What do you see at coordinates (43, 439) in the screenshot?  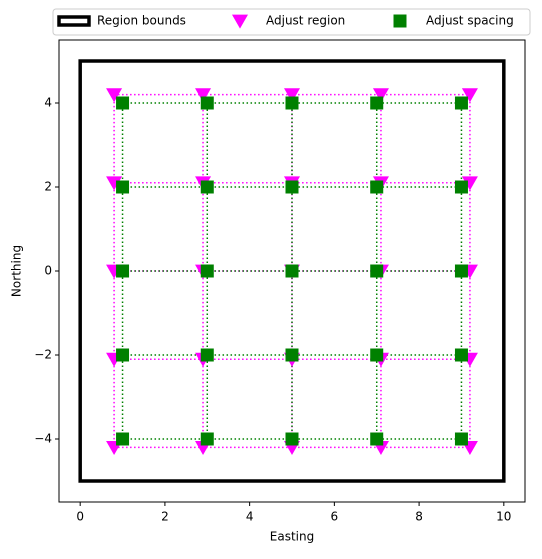 I see `y-tick-label: −4` at bounding box center [43, 439].